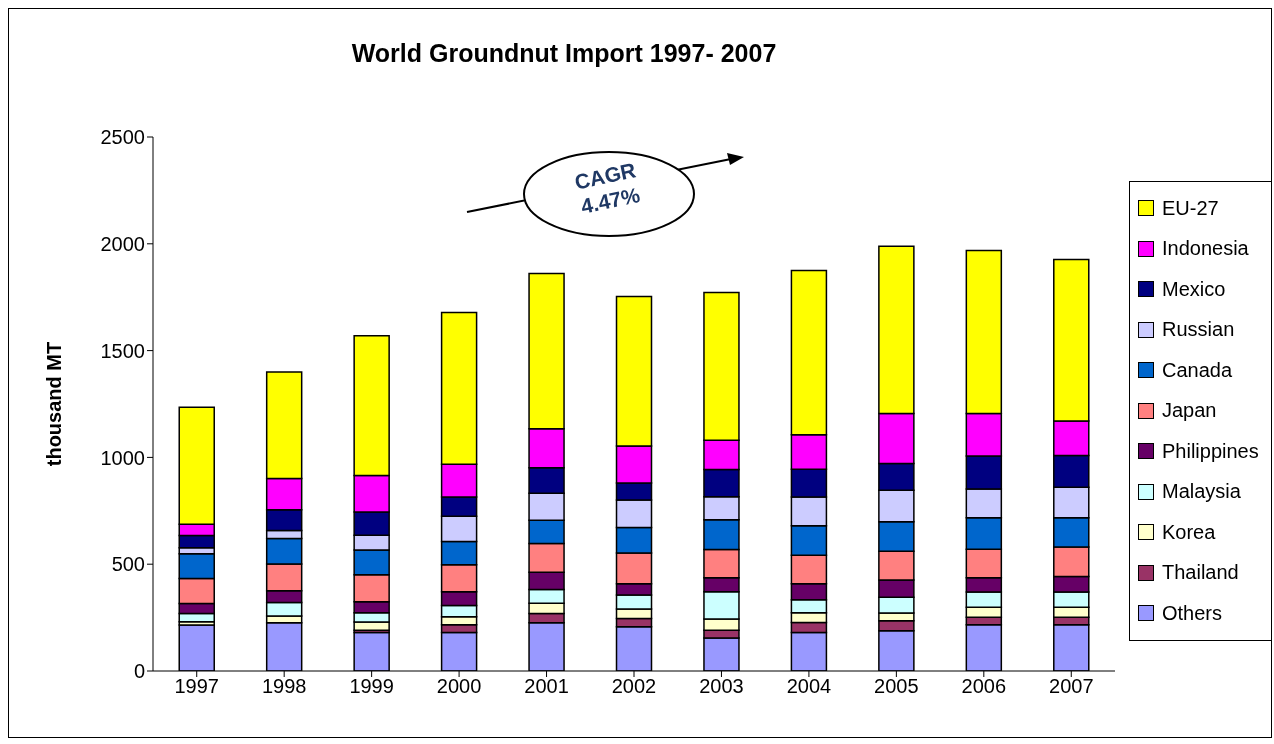 Image resolution: width=1274 pixels, height=744 pixels. Describe the element at coordinates (1201, 492) in the screenshot. I see `legend-label: Malaysia` at that location.